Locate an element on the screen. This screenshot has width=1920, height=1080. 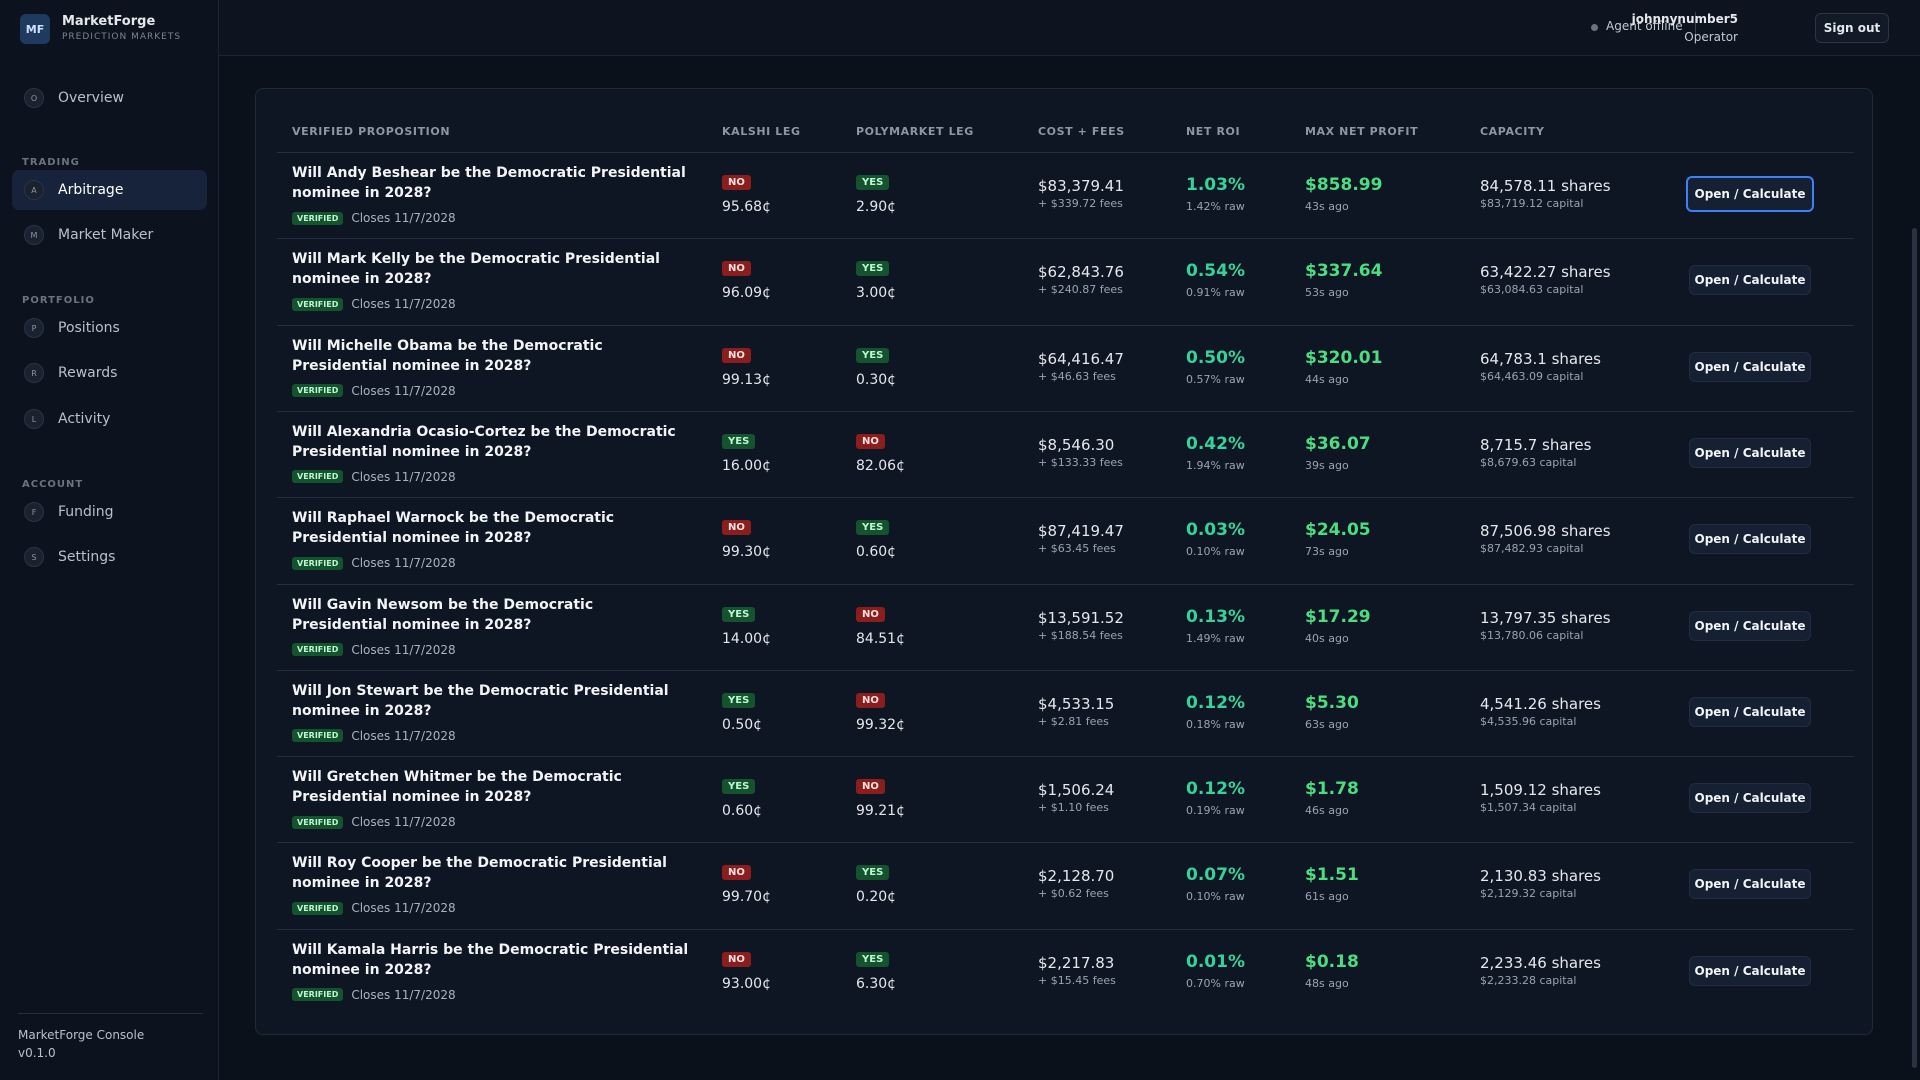
roi-raw: 0.10% raw is located at coordinates (1215, 552).